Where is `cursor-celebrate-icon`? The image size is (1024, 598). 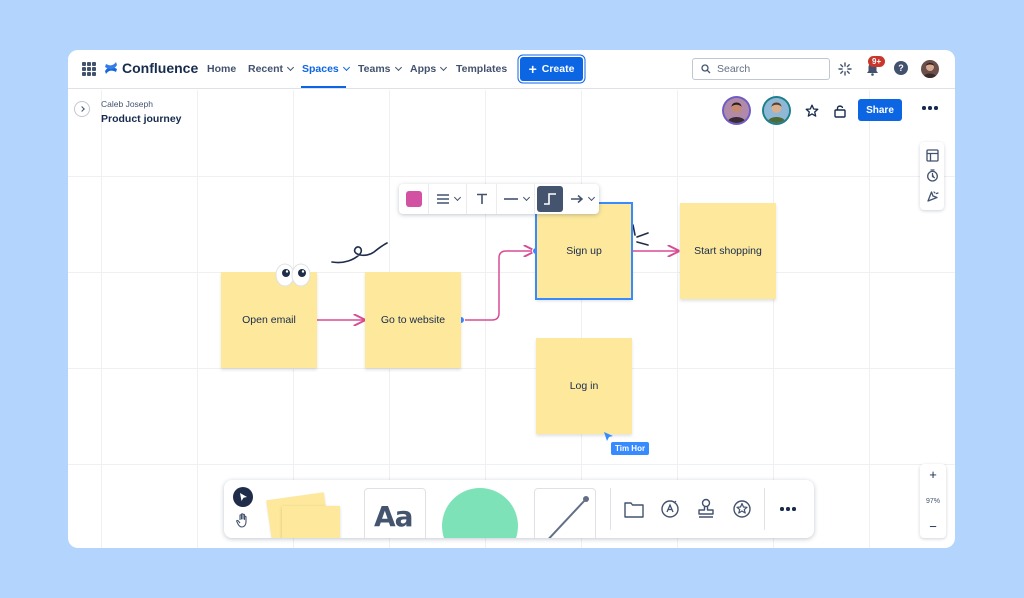
cursor-celebrate-icon is located at coordinates (932, 196).